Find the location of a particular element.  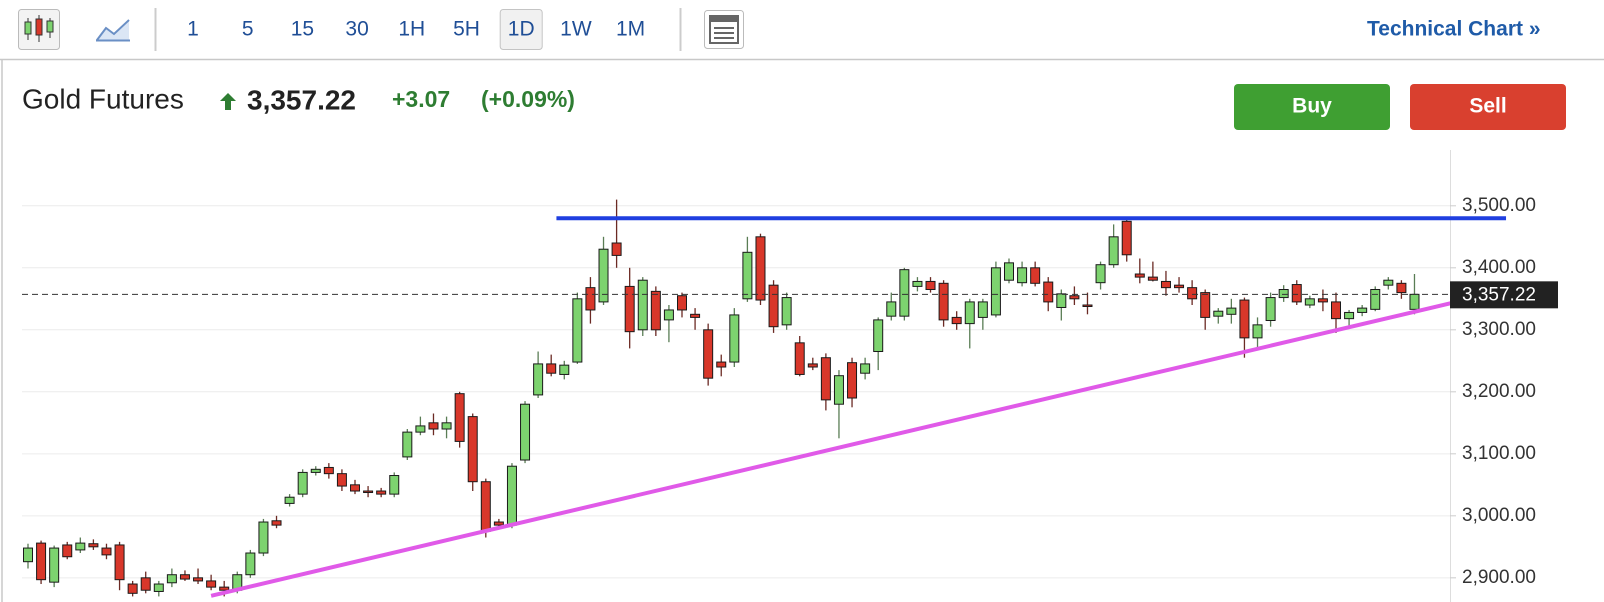

last-price-box is located at coordinates (1504, 295).